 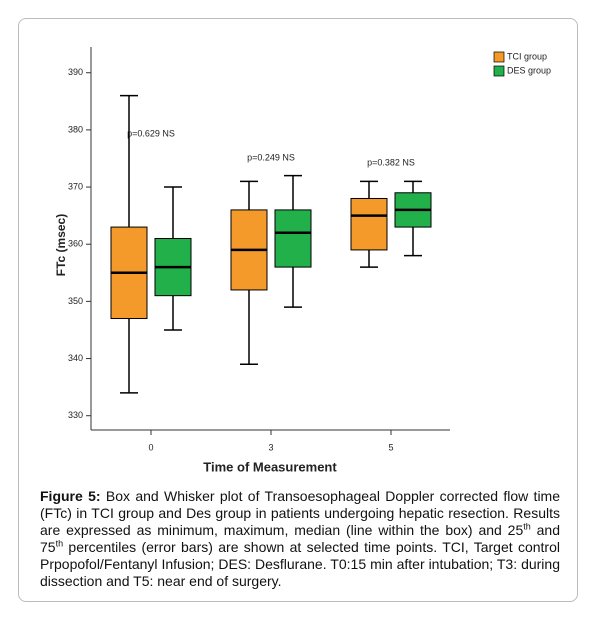 I want to click on x-tick-label: 5, so click(x=390, y=447).